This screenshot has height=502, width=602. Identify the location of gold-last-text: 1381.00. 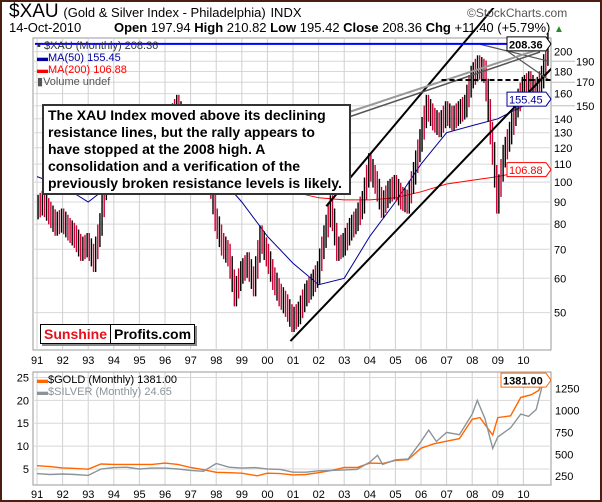
(523, 382).